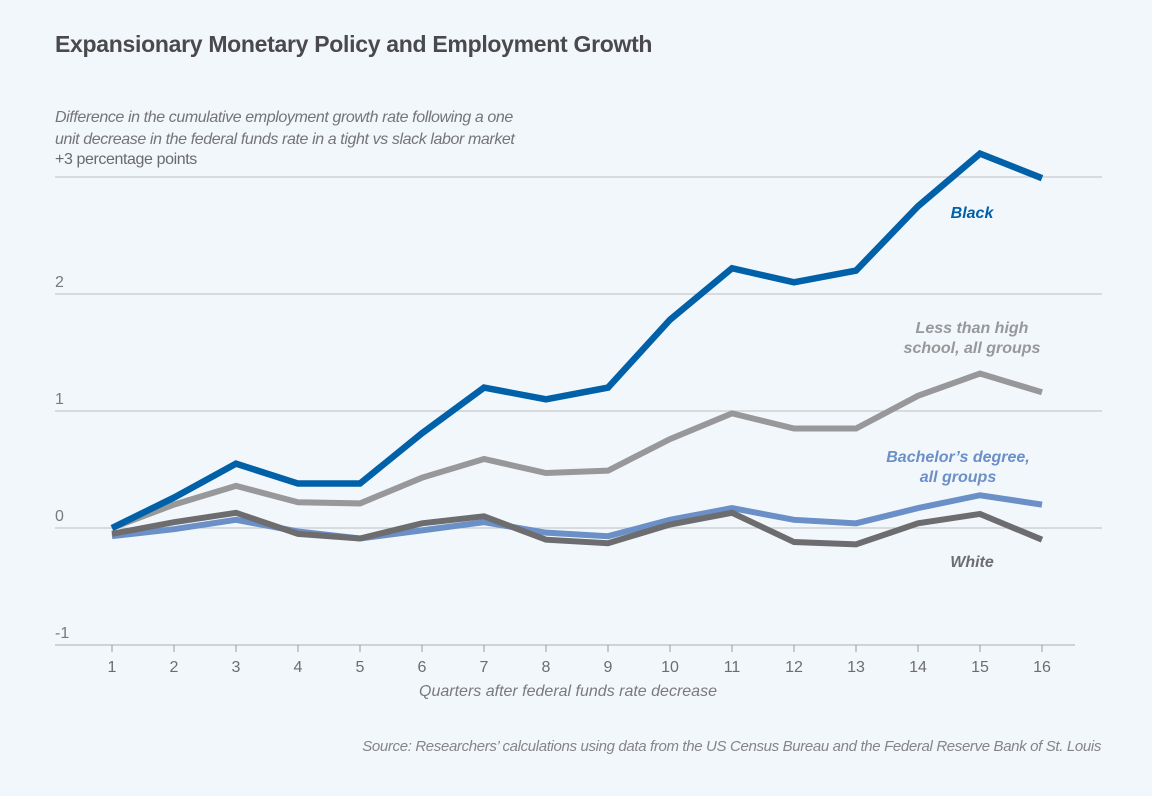  Describe the element at coordinates (670, 667) in the screenshot. I see `x-tick-label: 10` at that location.